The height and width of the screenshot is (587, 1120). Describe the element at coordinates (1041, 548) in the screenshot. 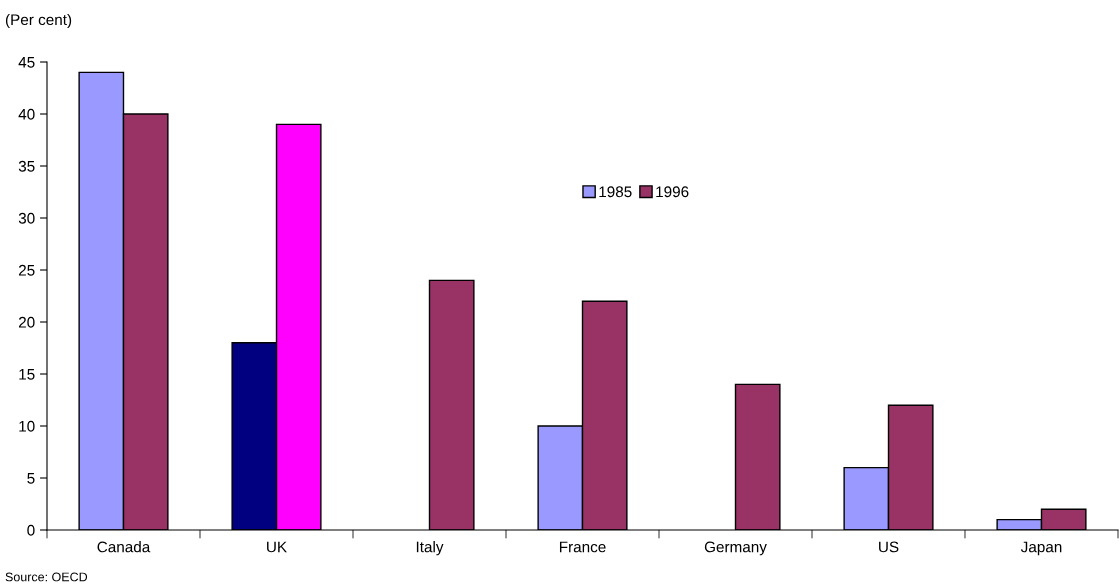

I see `x-tick-label: Japan` at that location.